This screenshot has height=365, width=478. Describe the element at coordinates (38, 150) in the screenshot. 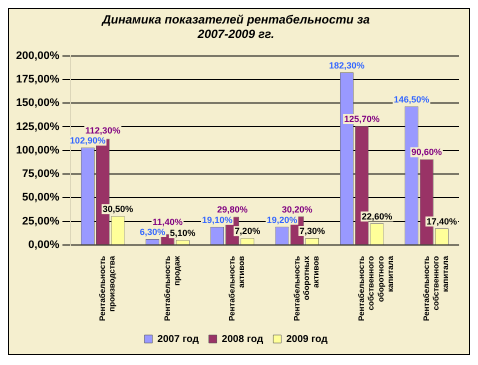

I see `y-tick-label: 100,00%` at that location.